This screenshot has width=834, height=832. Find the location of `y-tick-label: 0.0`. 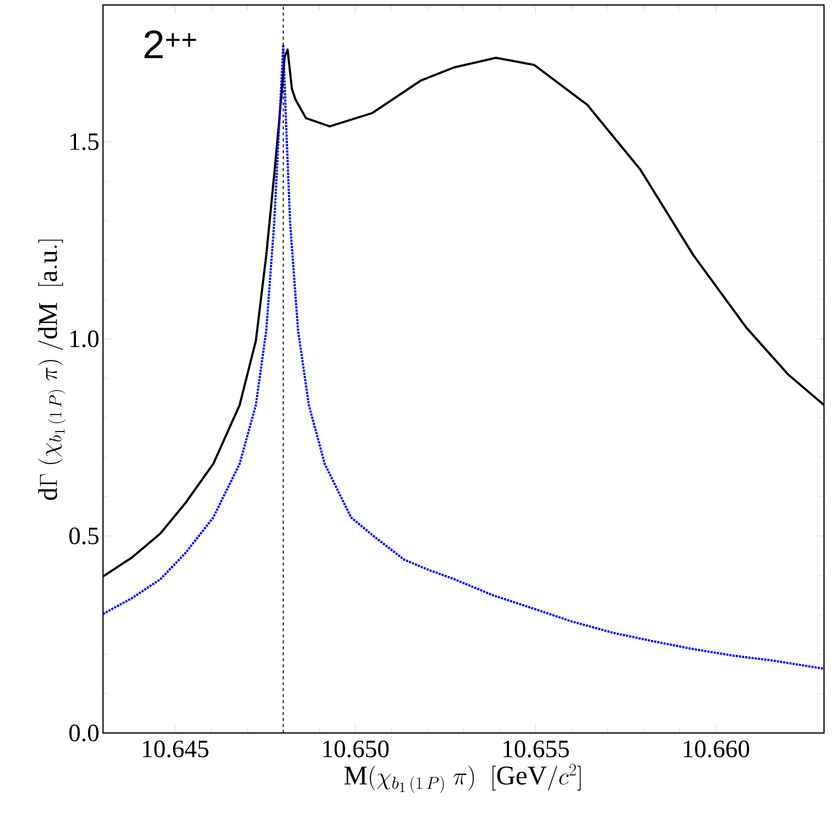

y-tick-label: 0.0 is located at coordinates (84, 733).